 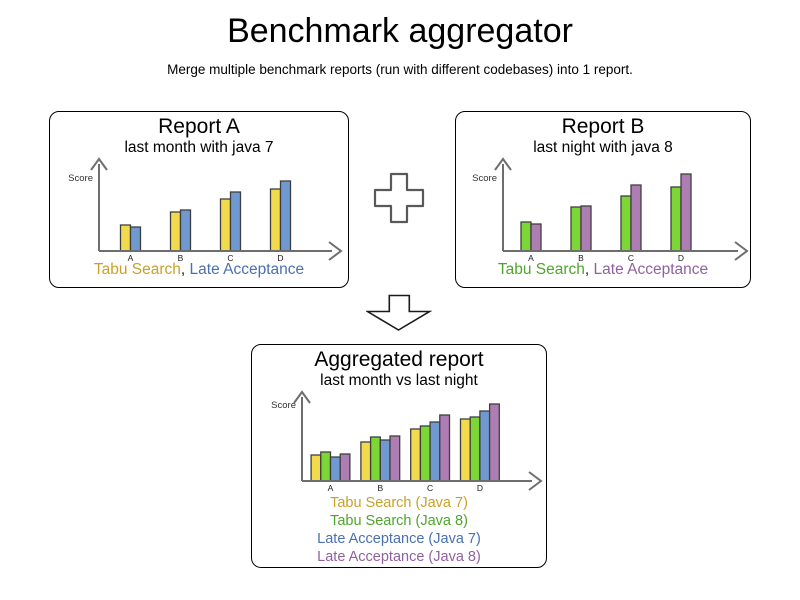 I want to click on aggregated-bar-chart: A B C D Score, so click(x=407, y=441).